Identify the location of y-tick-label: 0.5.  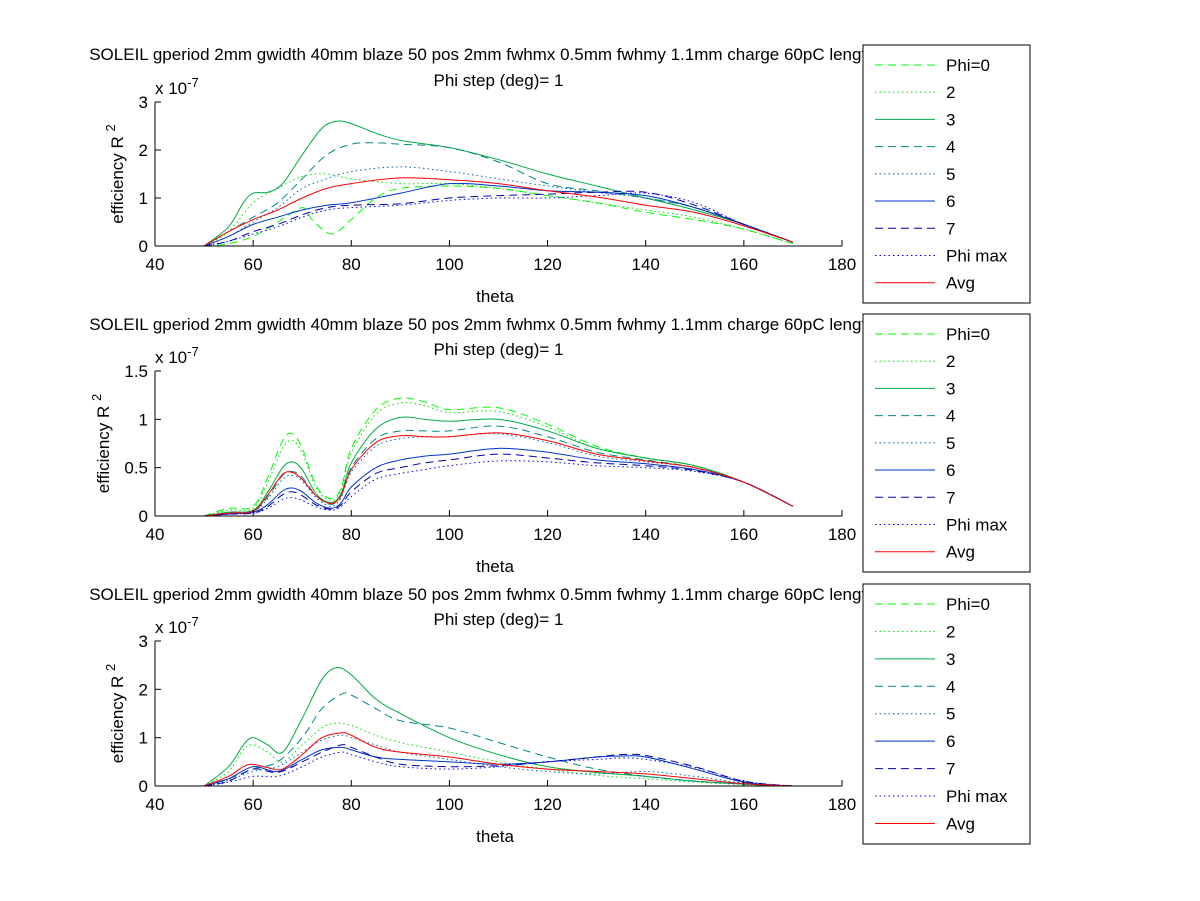
(136, 468).